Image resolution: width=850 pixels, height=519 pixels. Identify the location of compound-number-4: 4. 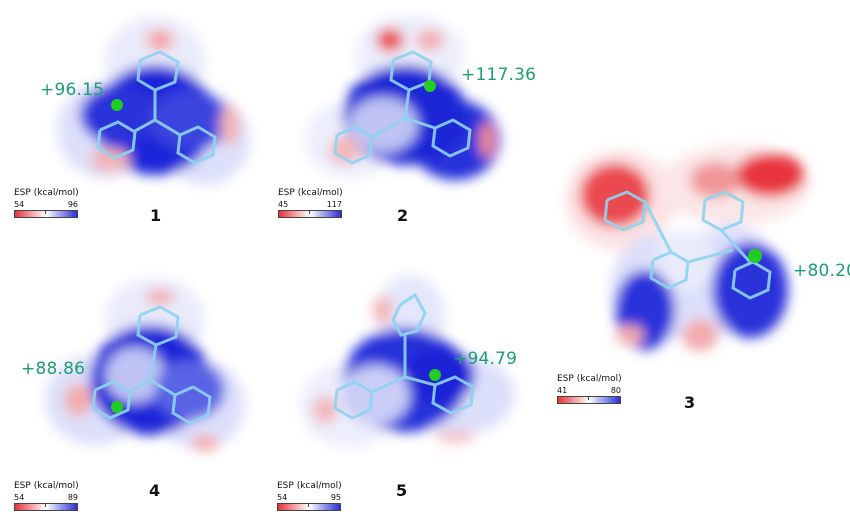
(155, 490).